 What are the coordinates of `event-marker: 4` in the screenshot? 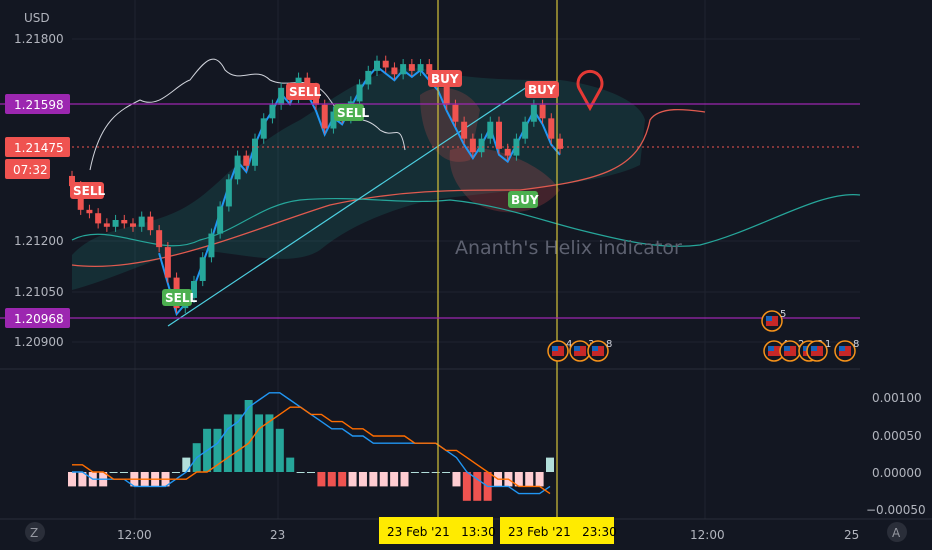 It's located at (559, 350).